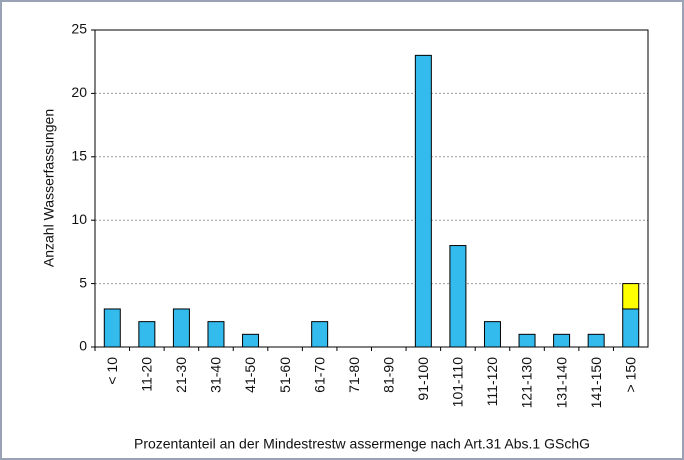 Image resolution: width=684 pixels, height=460 pixels. I want to click on x-tick-label: 121-130, so click(527, 383).